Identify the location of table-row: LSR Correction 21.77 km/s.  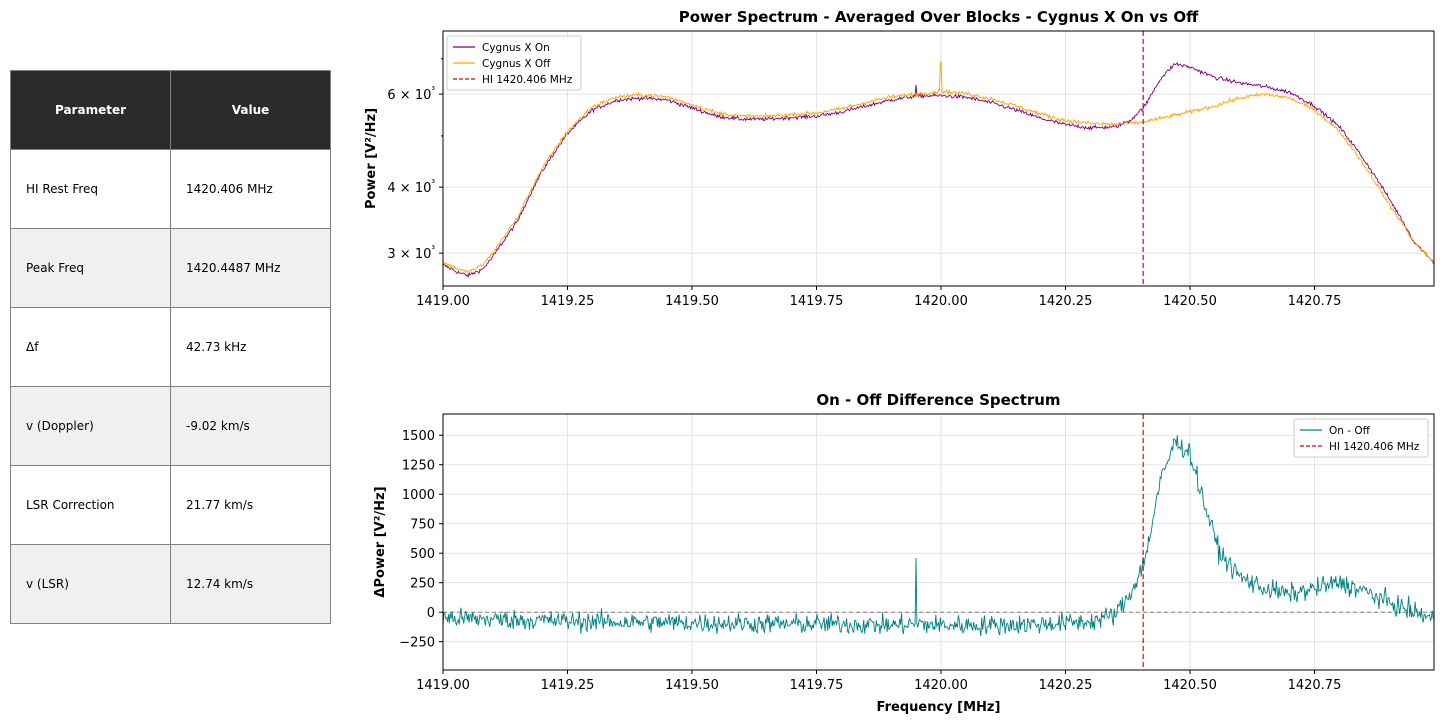
(170, 505).